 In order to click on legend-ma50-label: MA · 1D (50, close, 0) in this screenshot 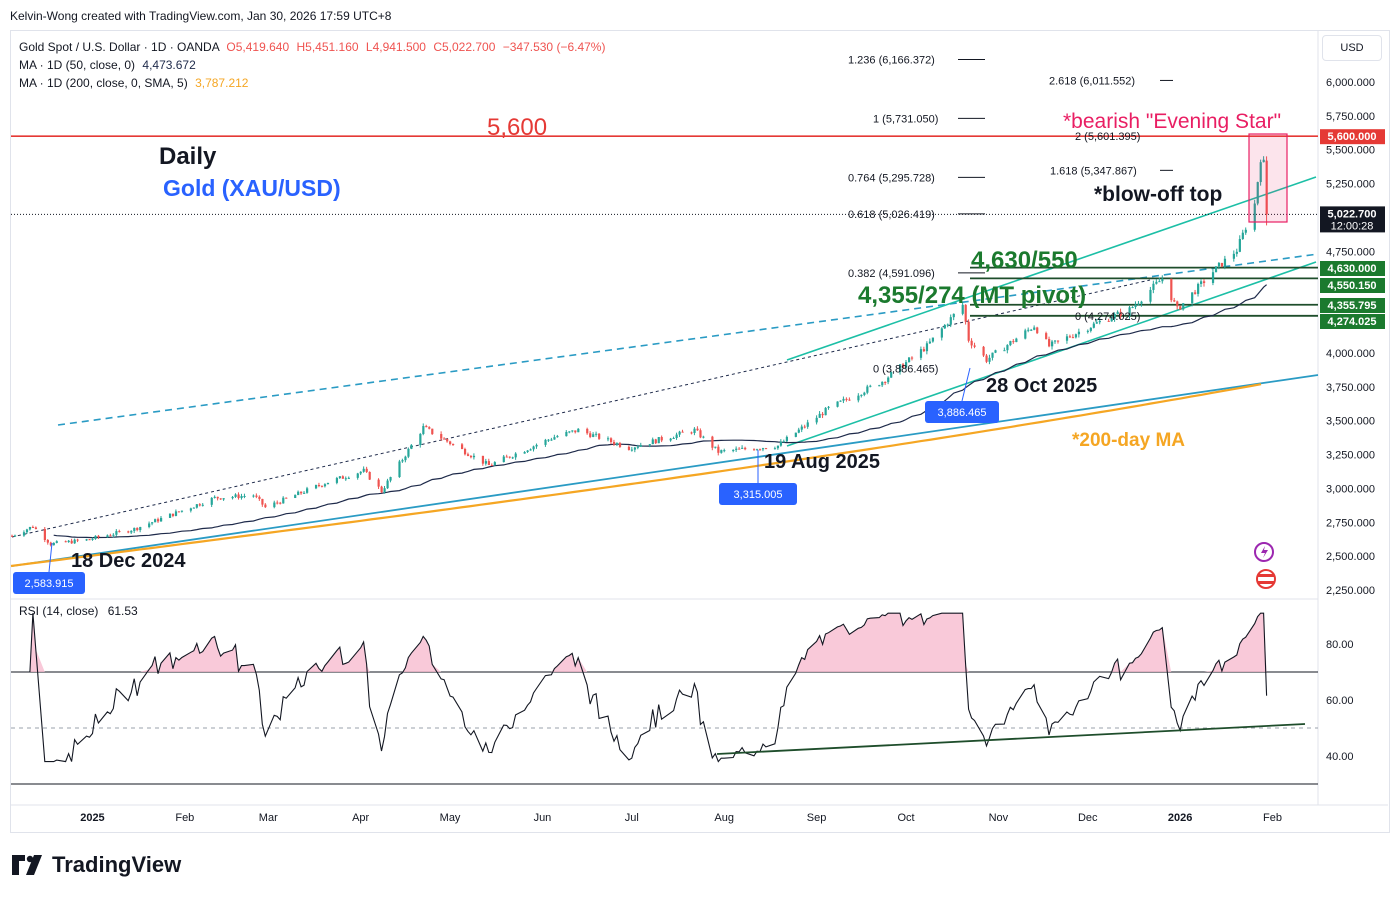, I will do `click(77, 65)`.